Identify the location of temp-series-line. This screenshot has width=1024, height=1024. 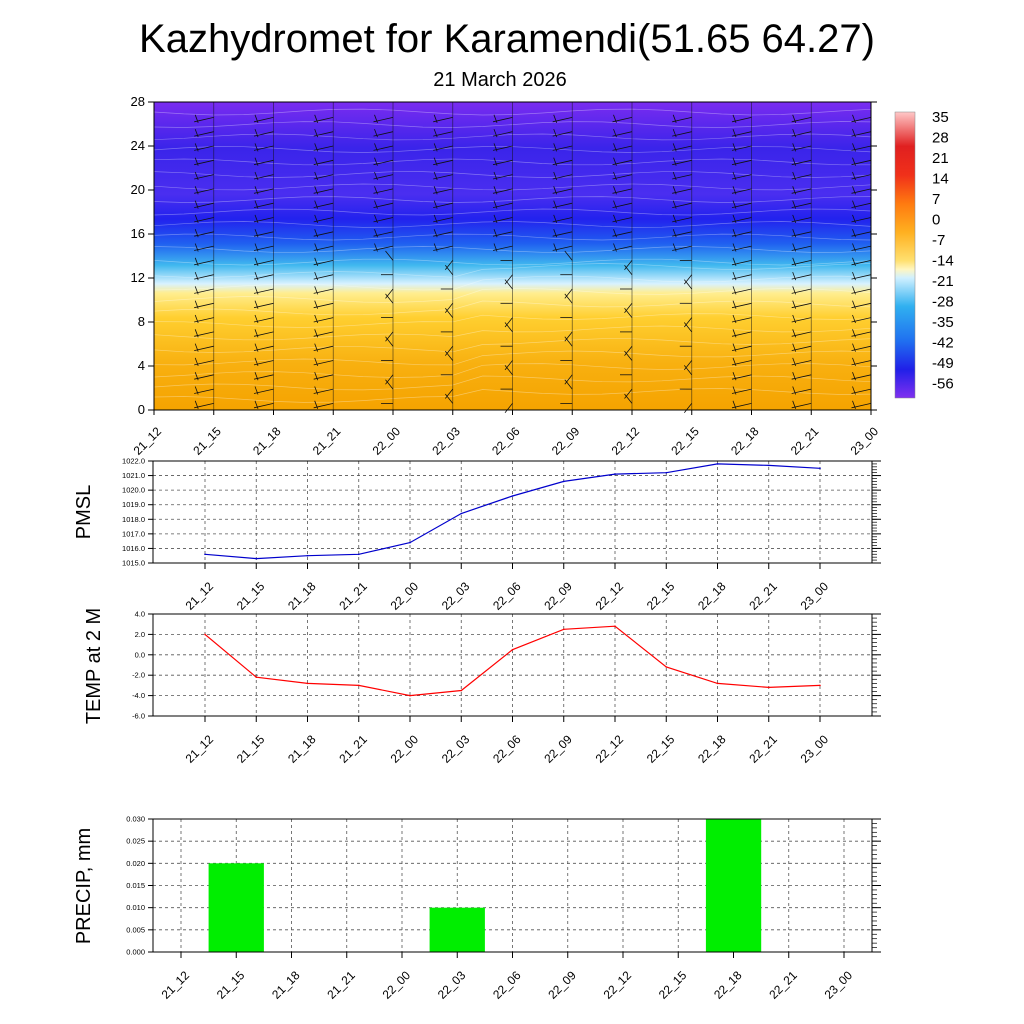
(512, 661).